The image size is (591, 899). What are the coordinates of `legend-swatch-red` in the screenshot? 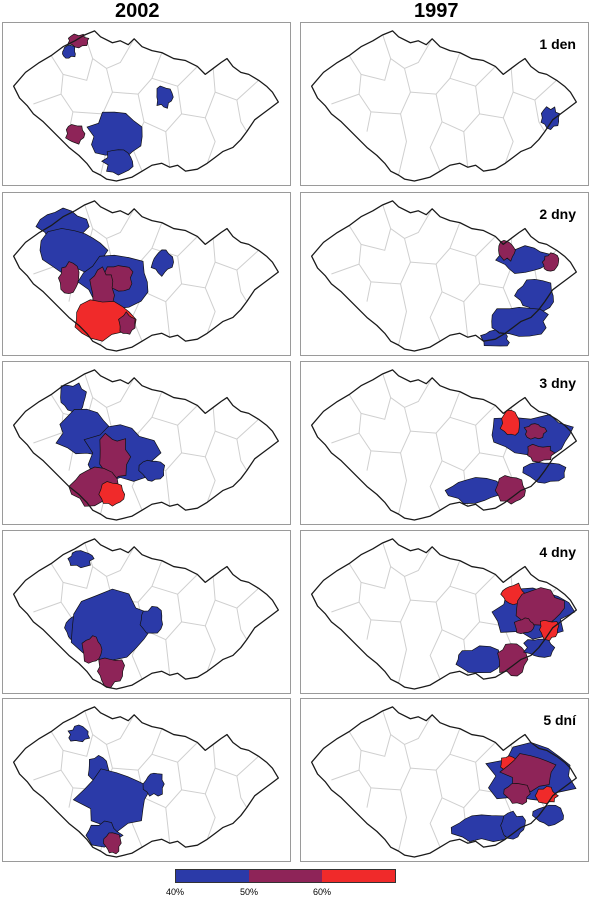 It's located at (358, 876).